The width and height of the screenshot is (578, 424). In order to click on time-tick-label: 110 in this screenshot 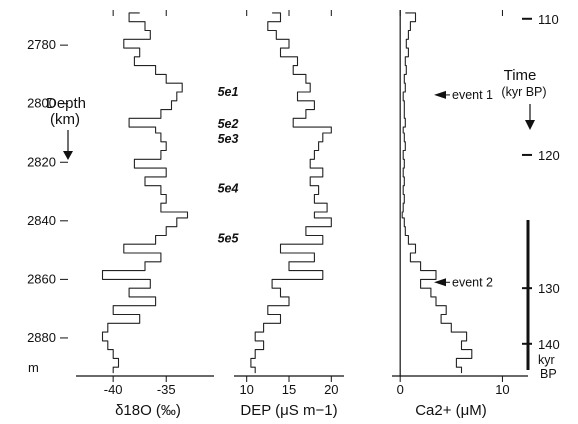, I will do `click(548, 19)`.